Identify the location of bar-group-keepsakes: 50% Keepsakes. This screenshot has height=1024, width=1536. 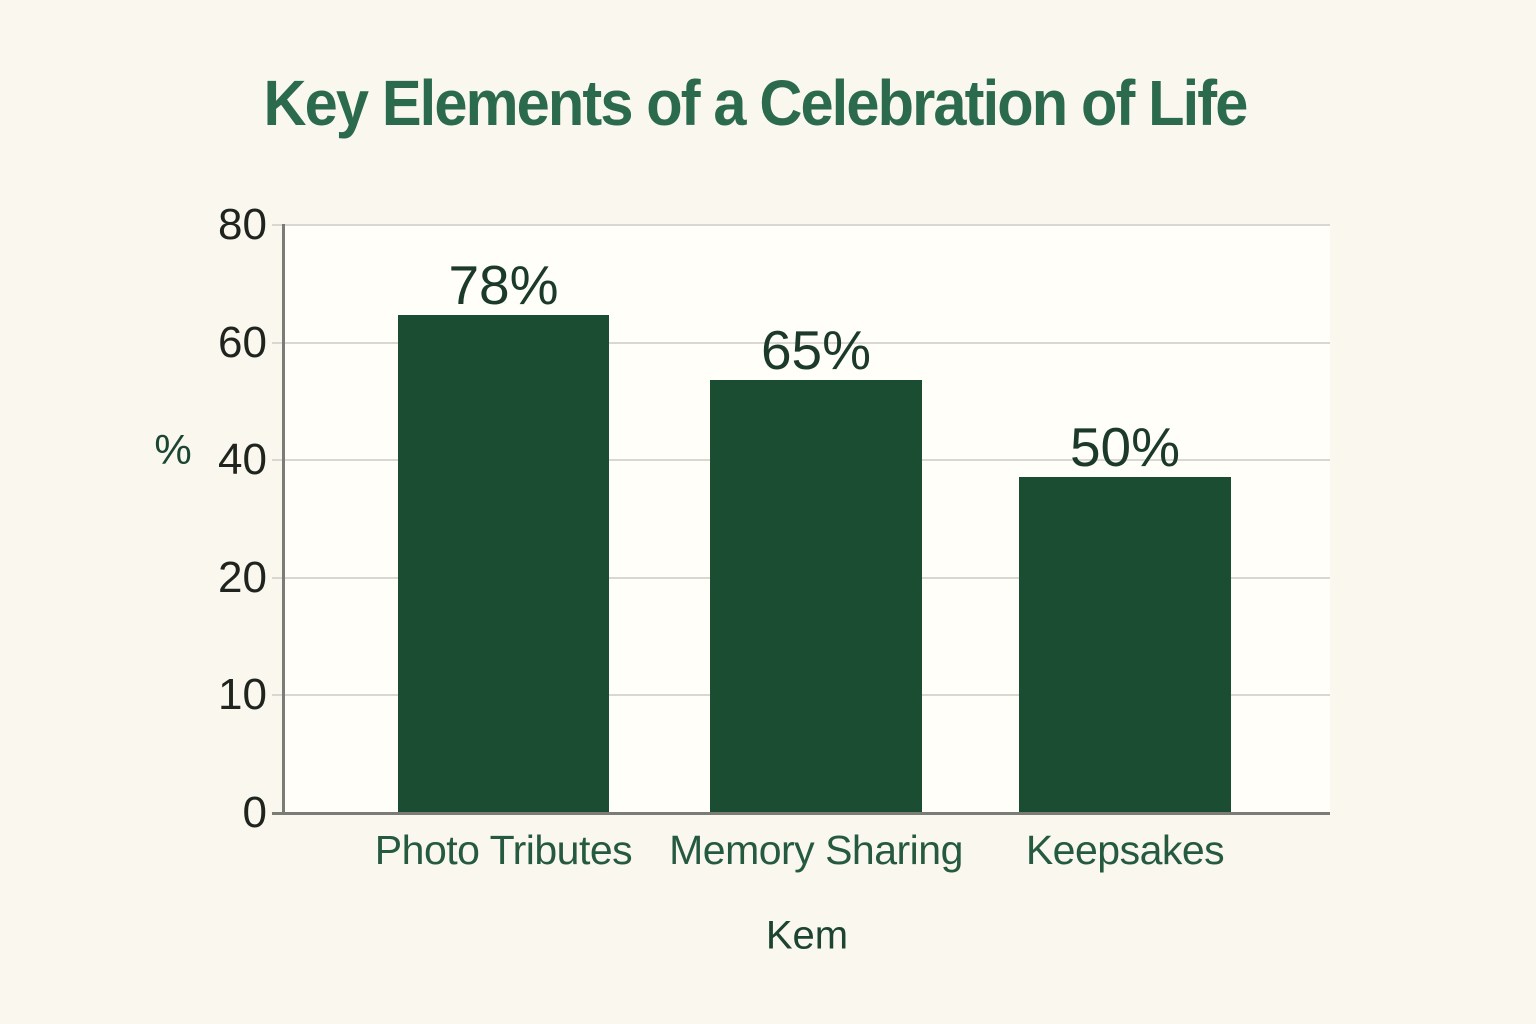
(1125, 548).